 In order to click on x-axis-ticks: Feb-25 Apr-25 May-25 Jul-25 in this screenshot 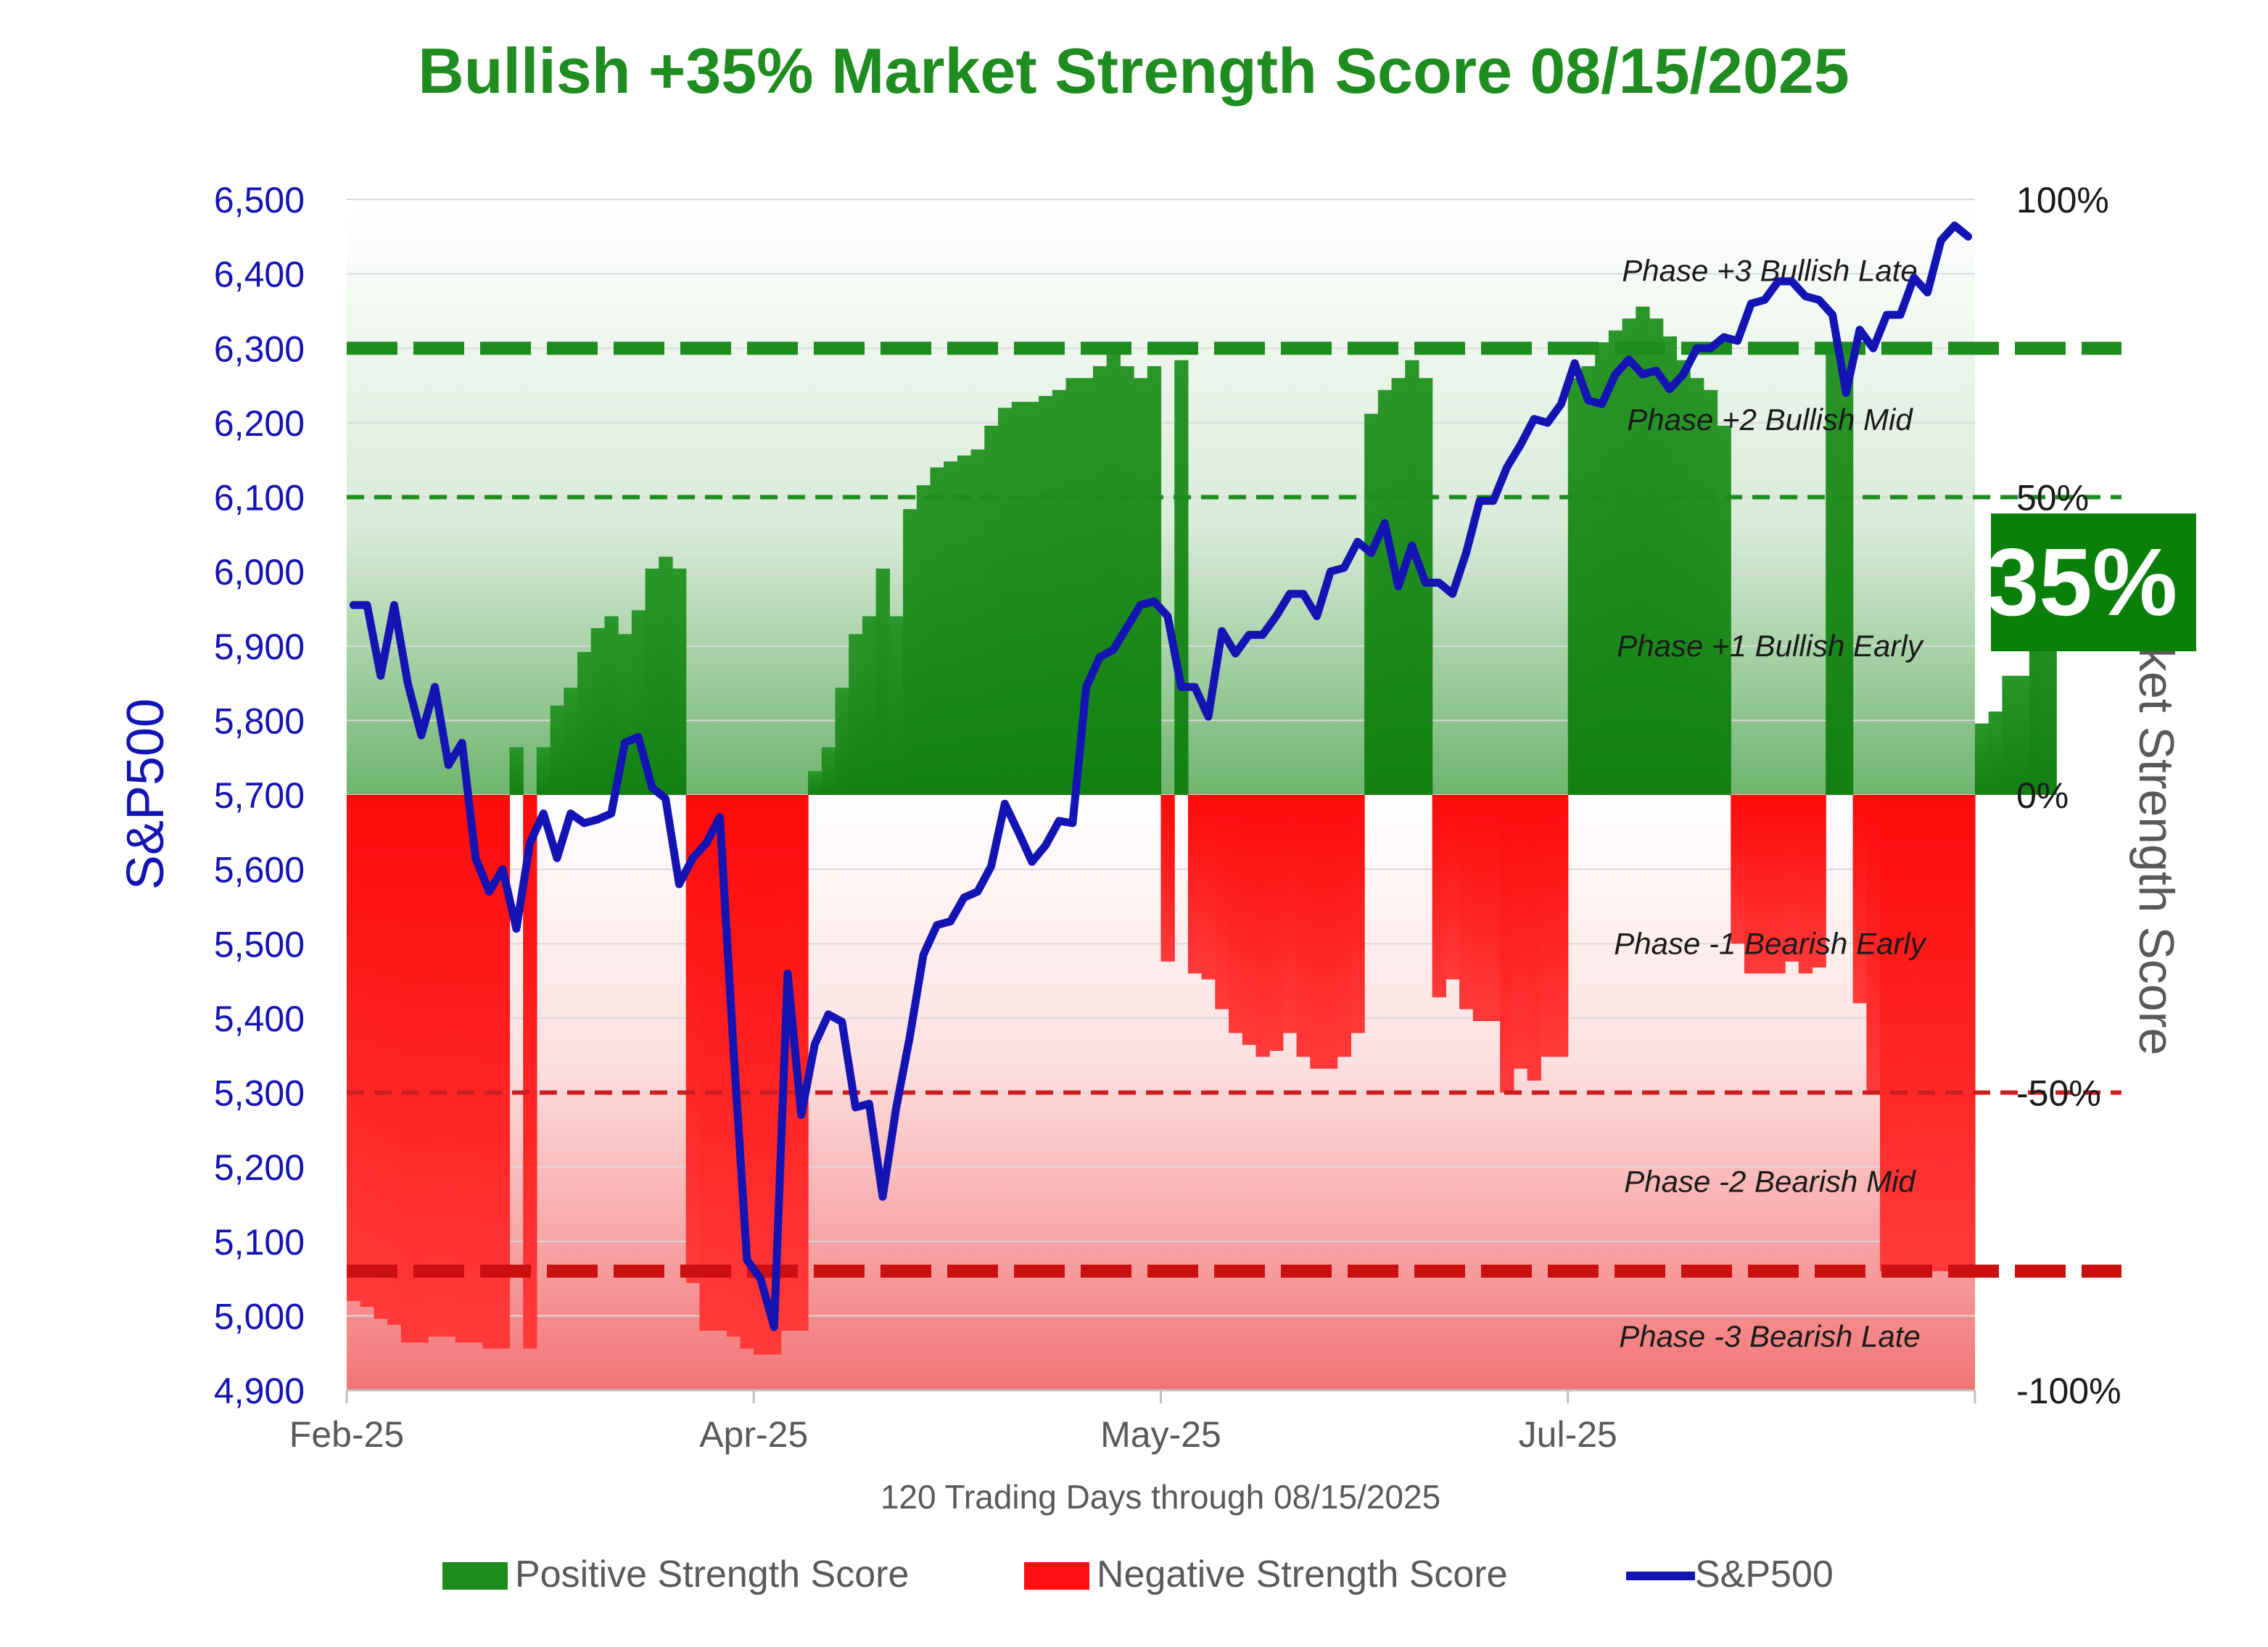, I will do `click(1132, 1422)`.